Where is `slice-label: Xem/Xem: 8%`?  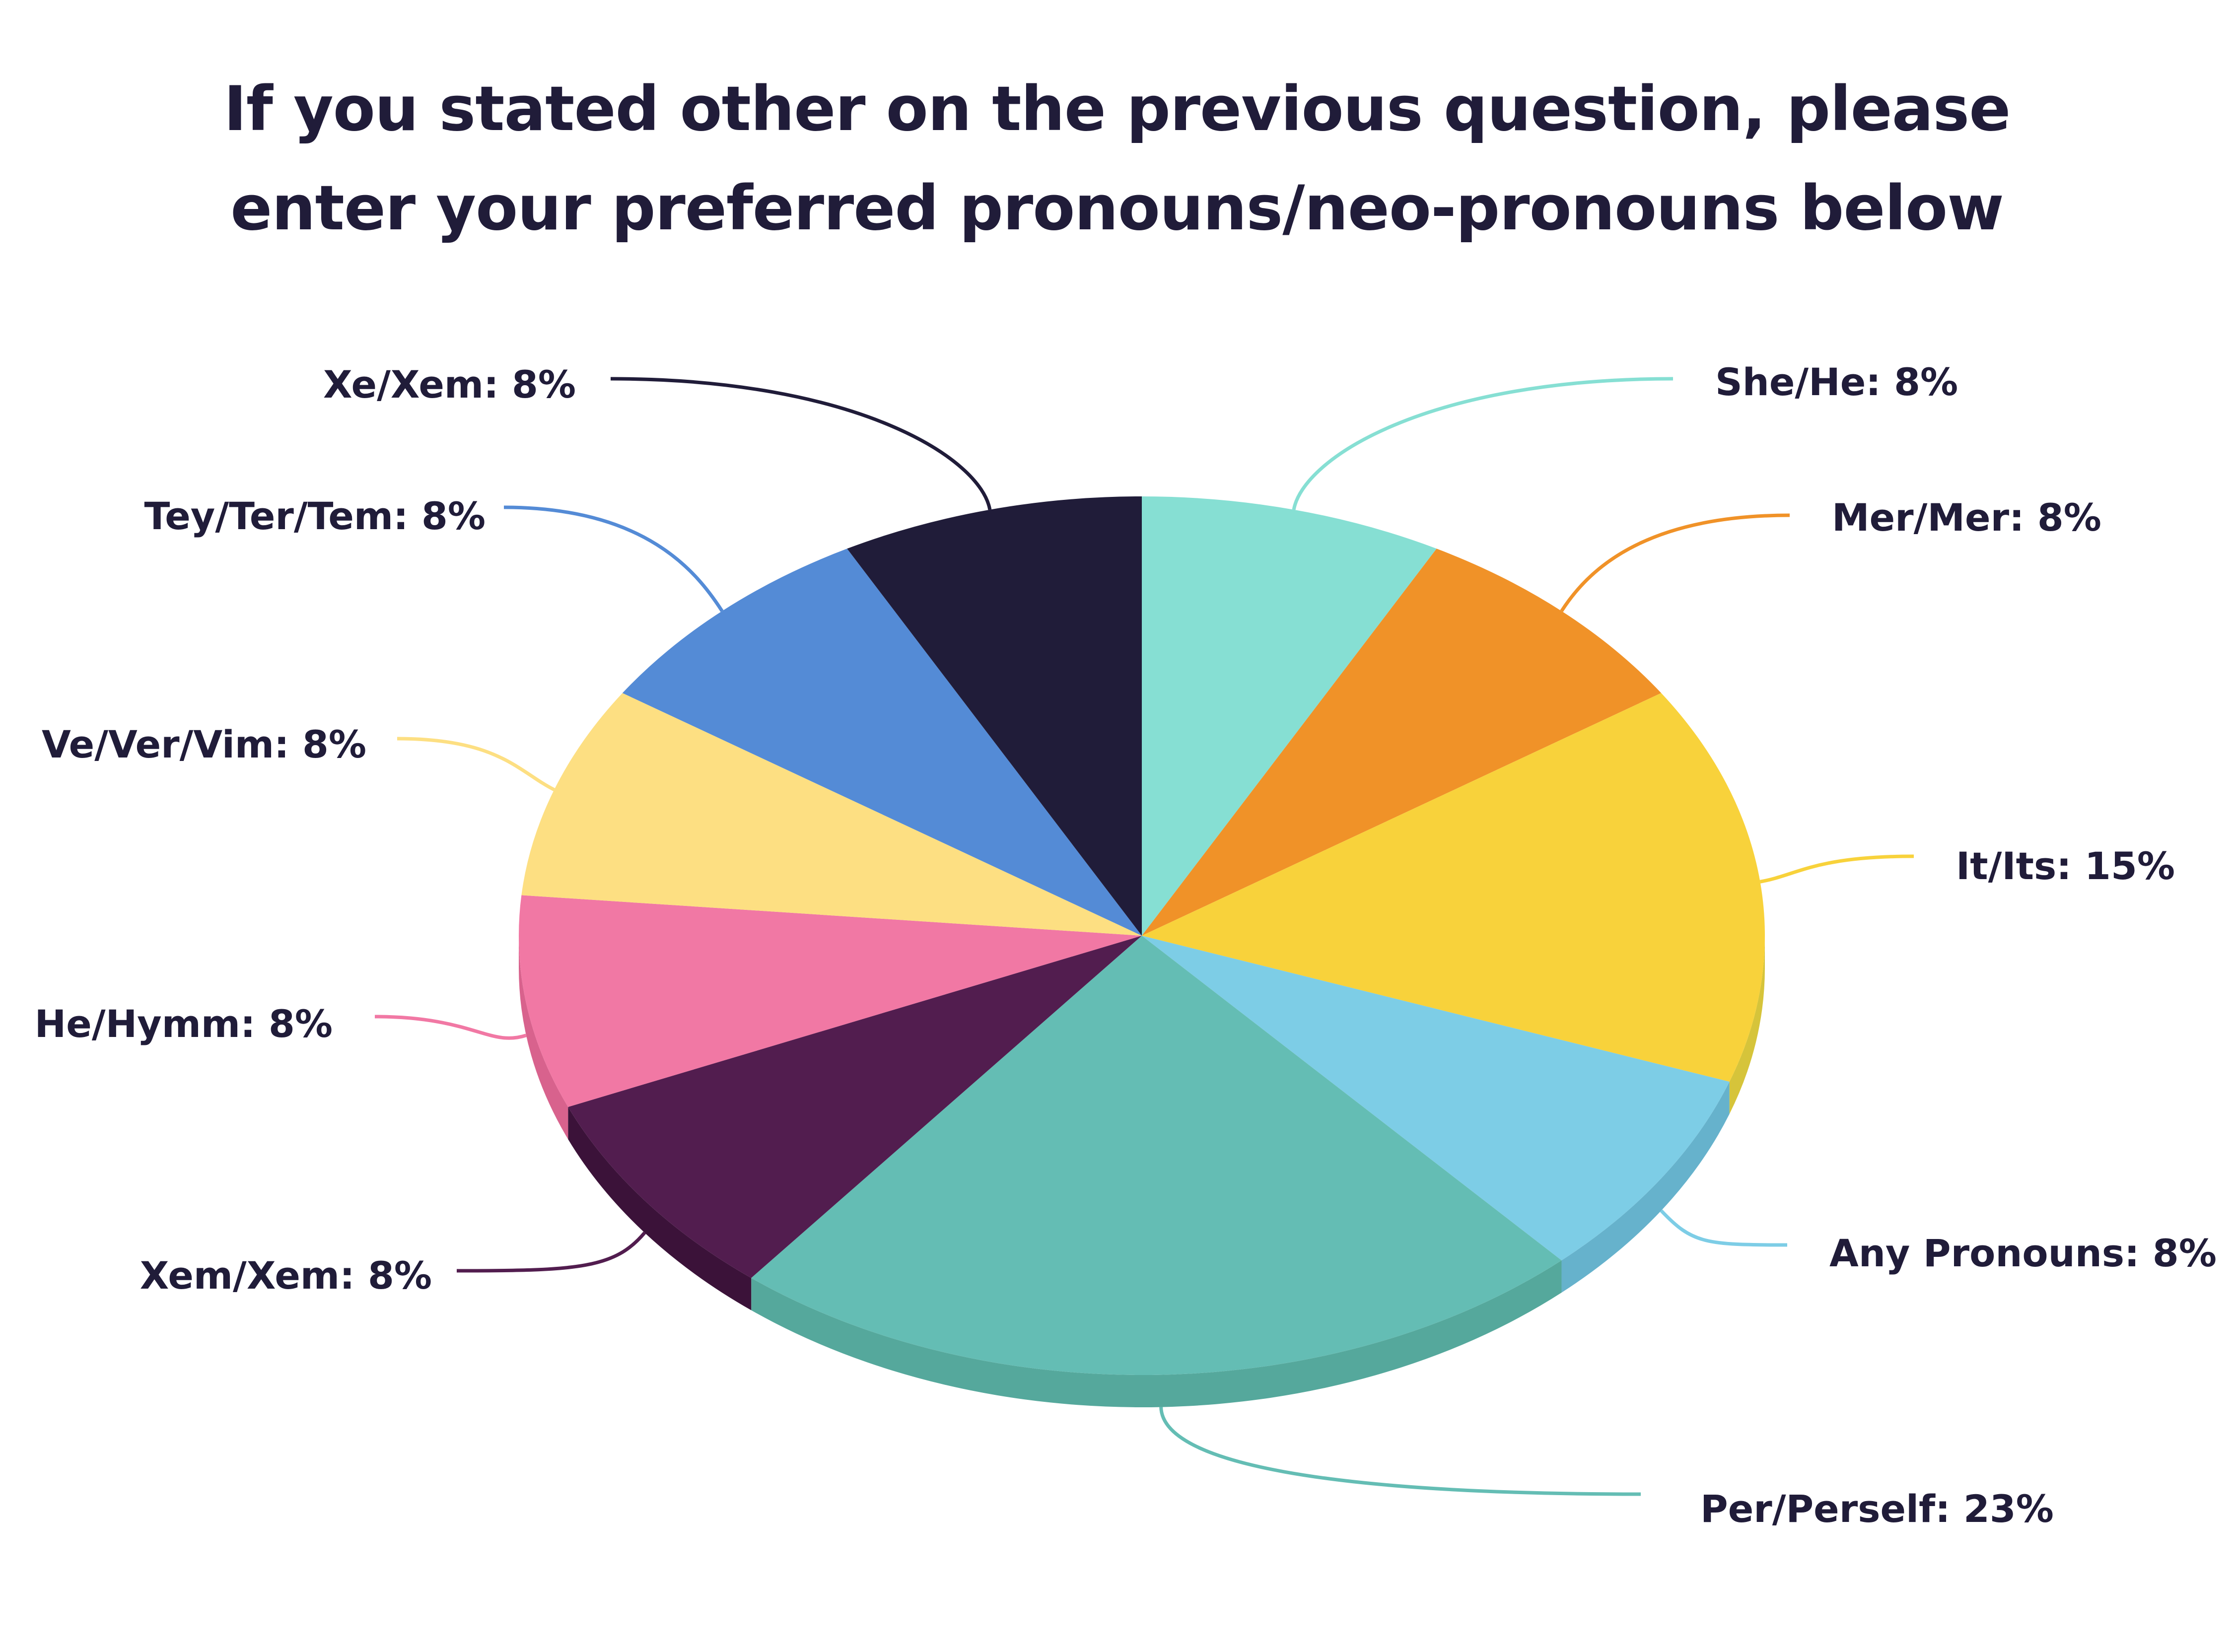
slice-label: Xem/Xem: 8% is located at coordinates (286, 1276).